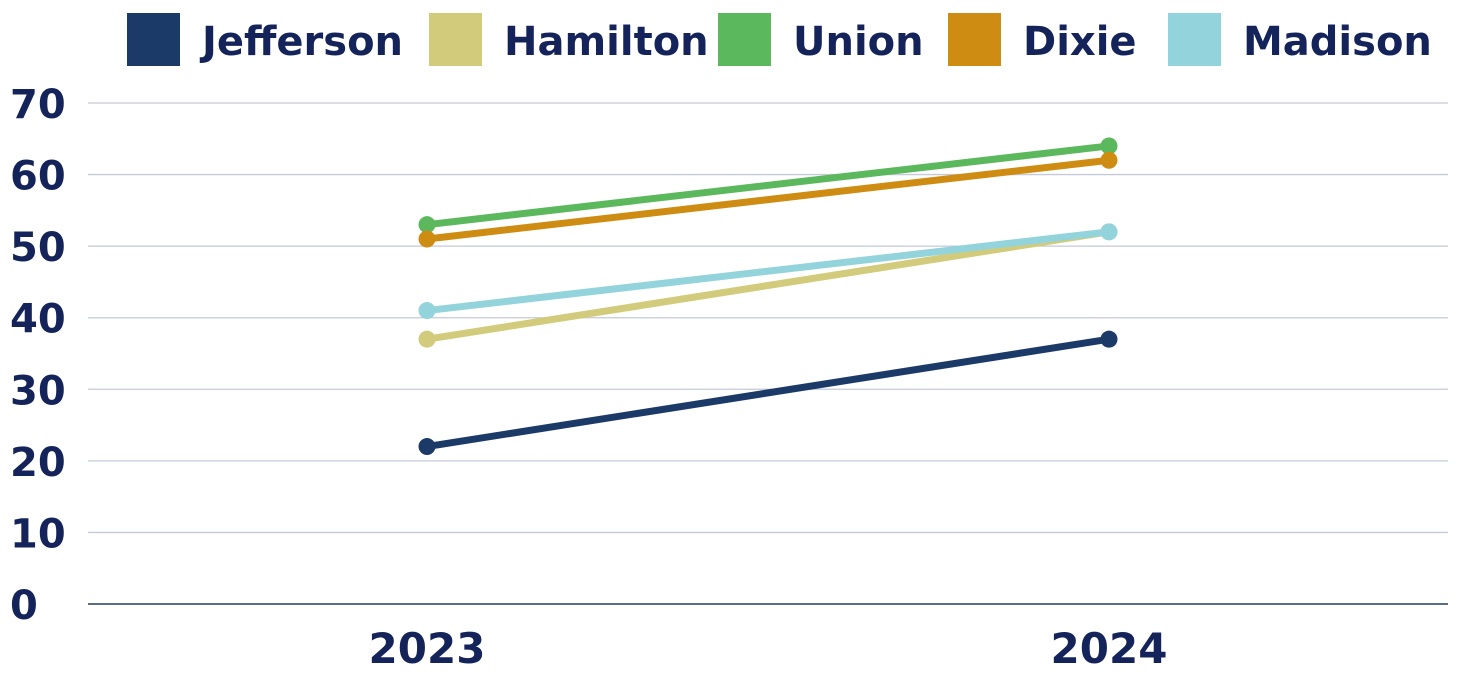 This screenshot has width=1458, height=673. I want to click on series-line-dixie, so click(768, 199).